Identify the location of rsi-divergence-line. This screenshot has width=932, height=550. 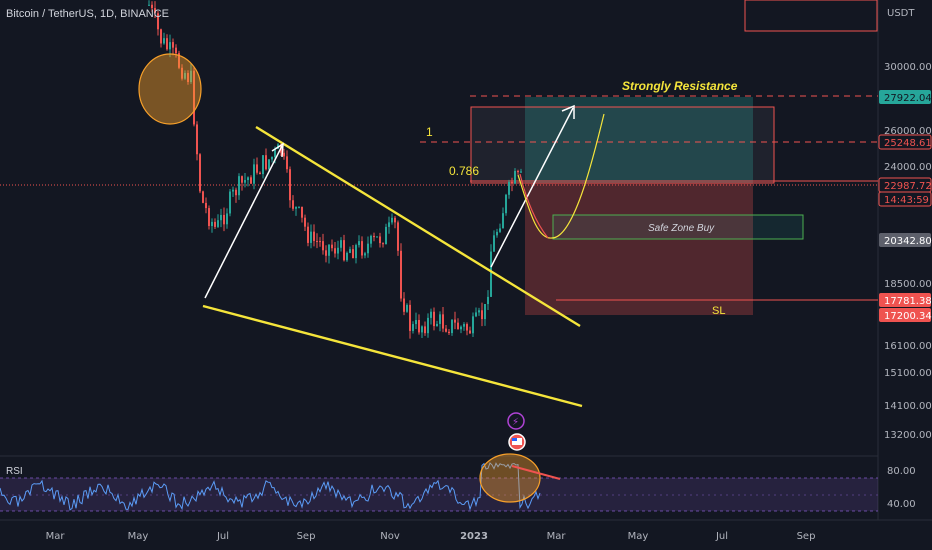
(536, 472).